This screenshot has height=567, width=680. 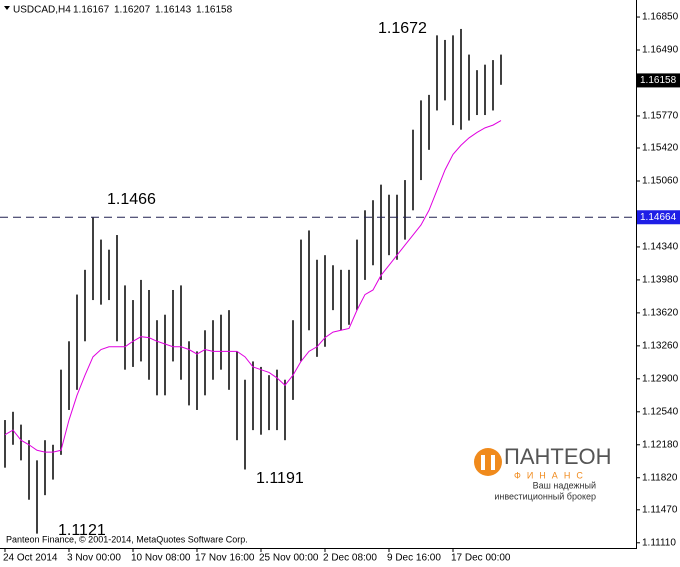 What do you see at coordinates (350, 558) in the screenshot?
I see `x-tick-label: 2 Dec 08:00` at bounding box center [350, 558].